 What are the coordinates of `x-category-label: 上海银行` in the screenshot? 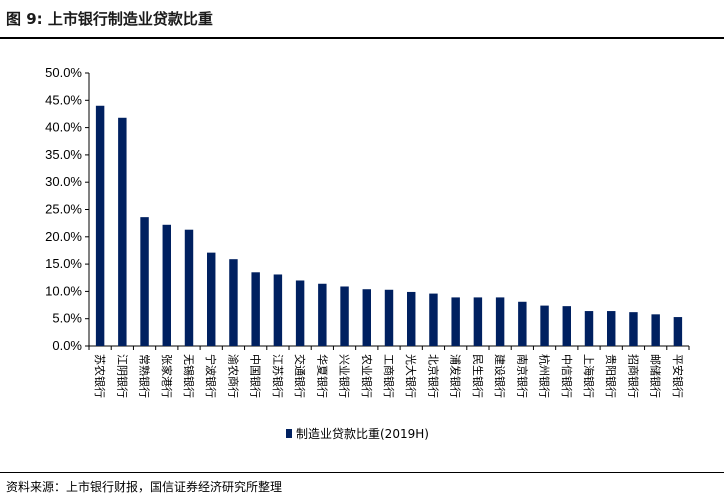 It's located at (589, 376).